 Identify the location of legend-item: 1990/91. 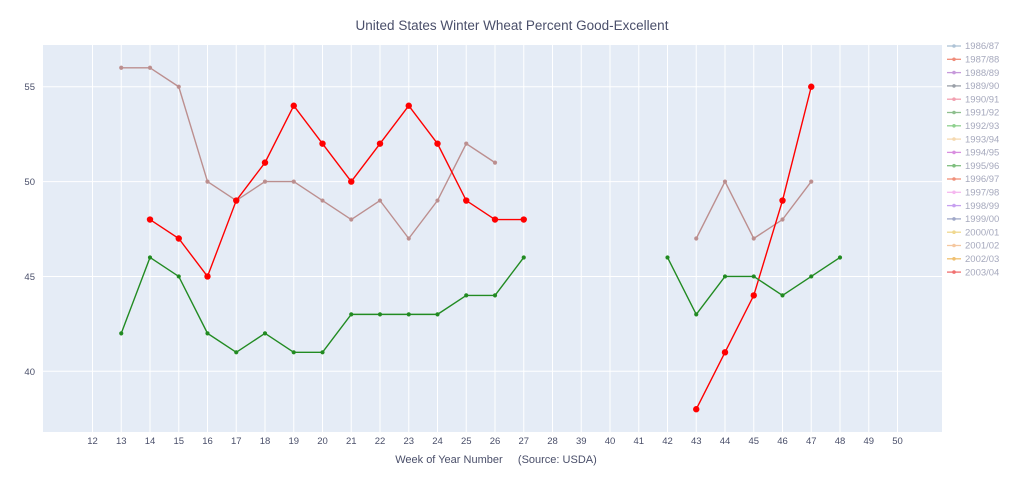
(973, 99).